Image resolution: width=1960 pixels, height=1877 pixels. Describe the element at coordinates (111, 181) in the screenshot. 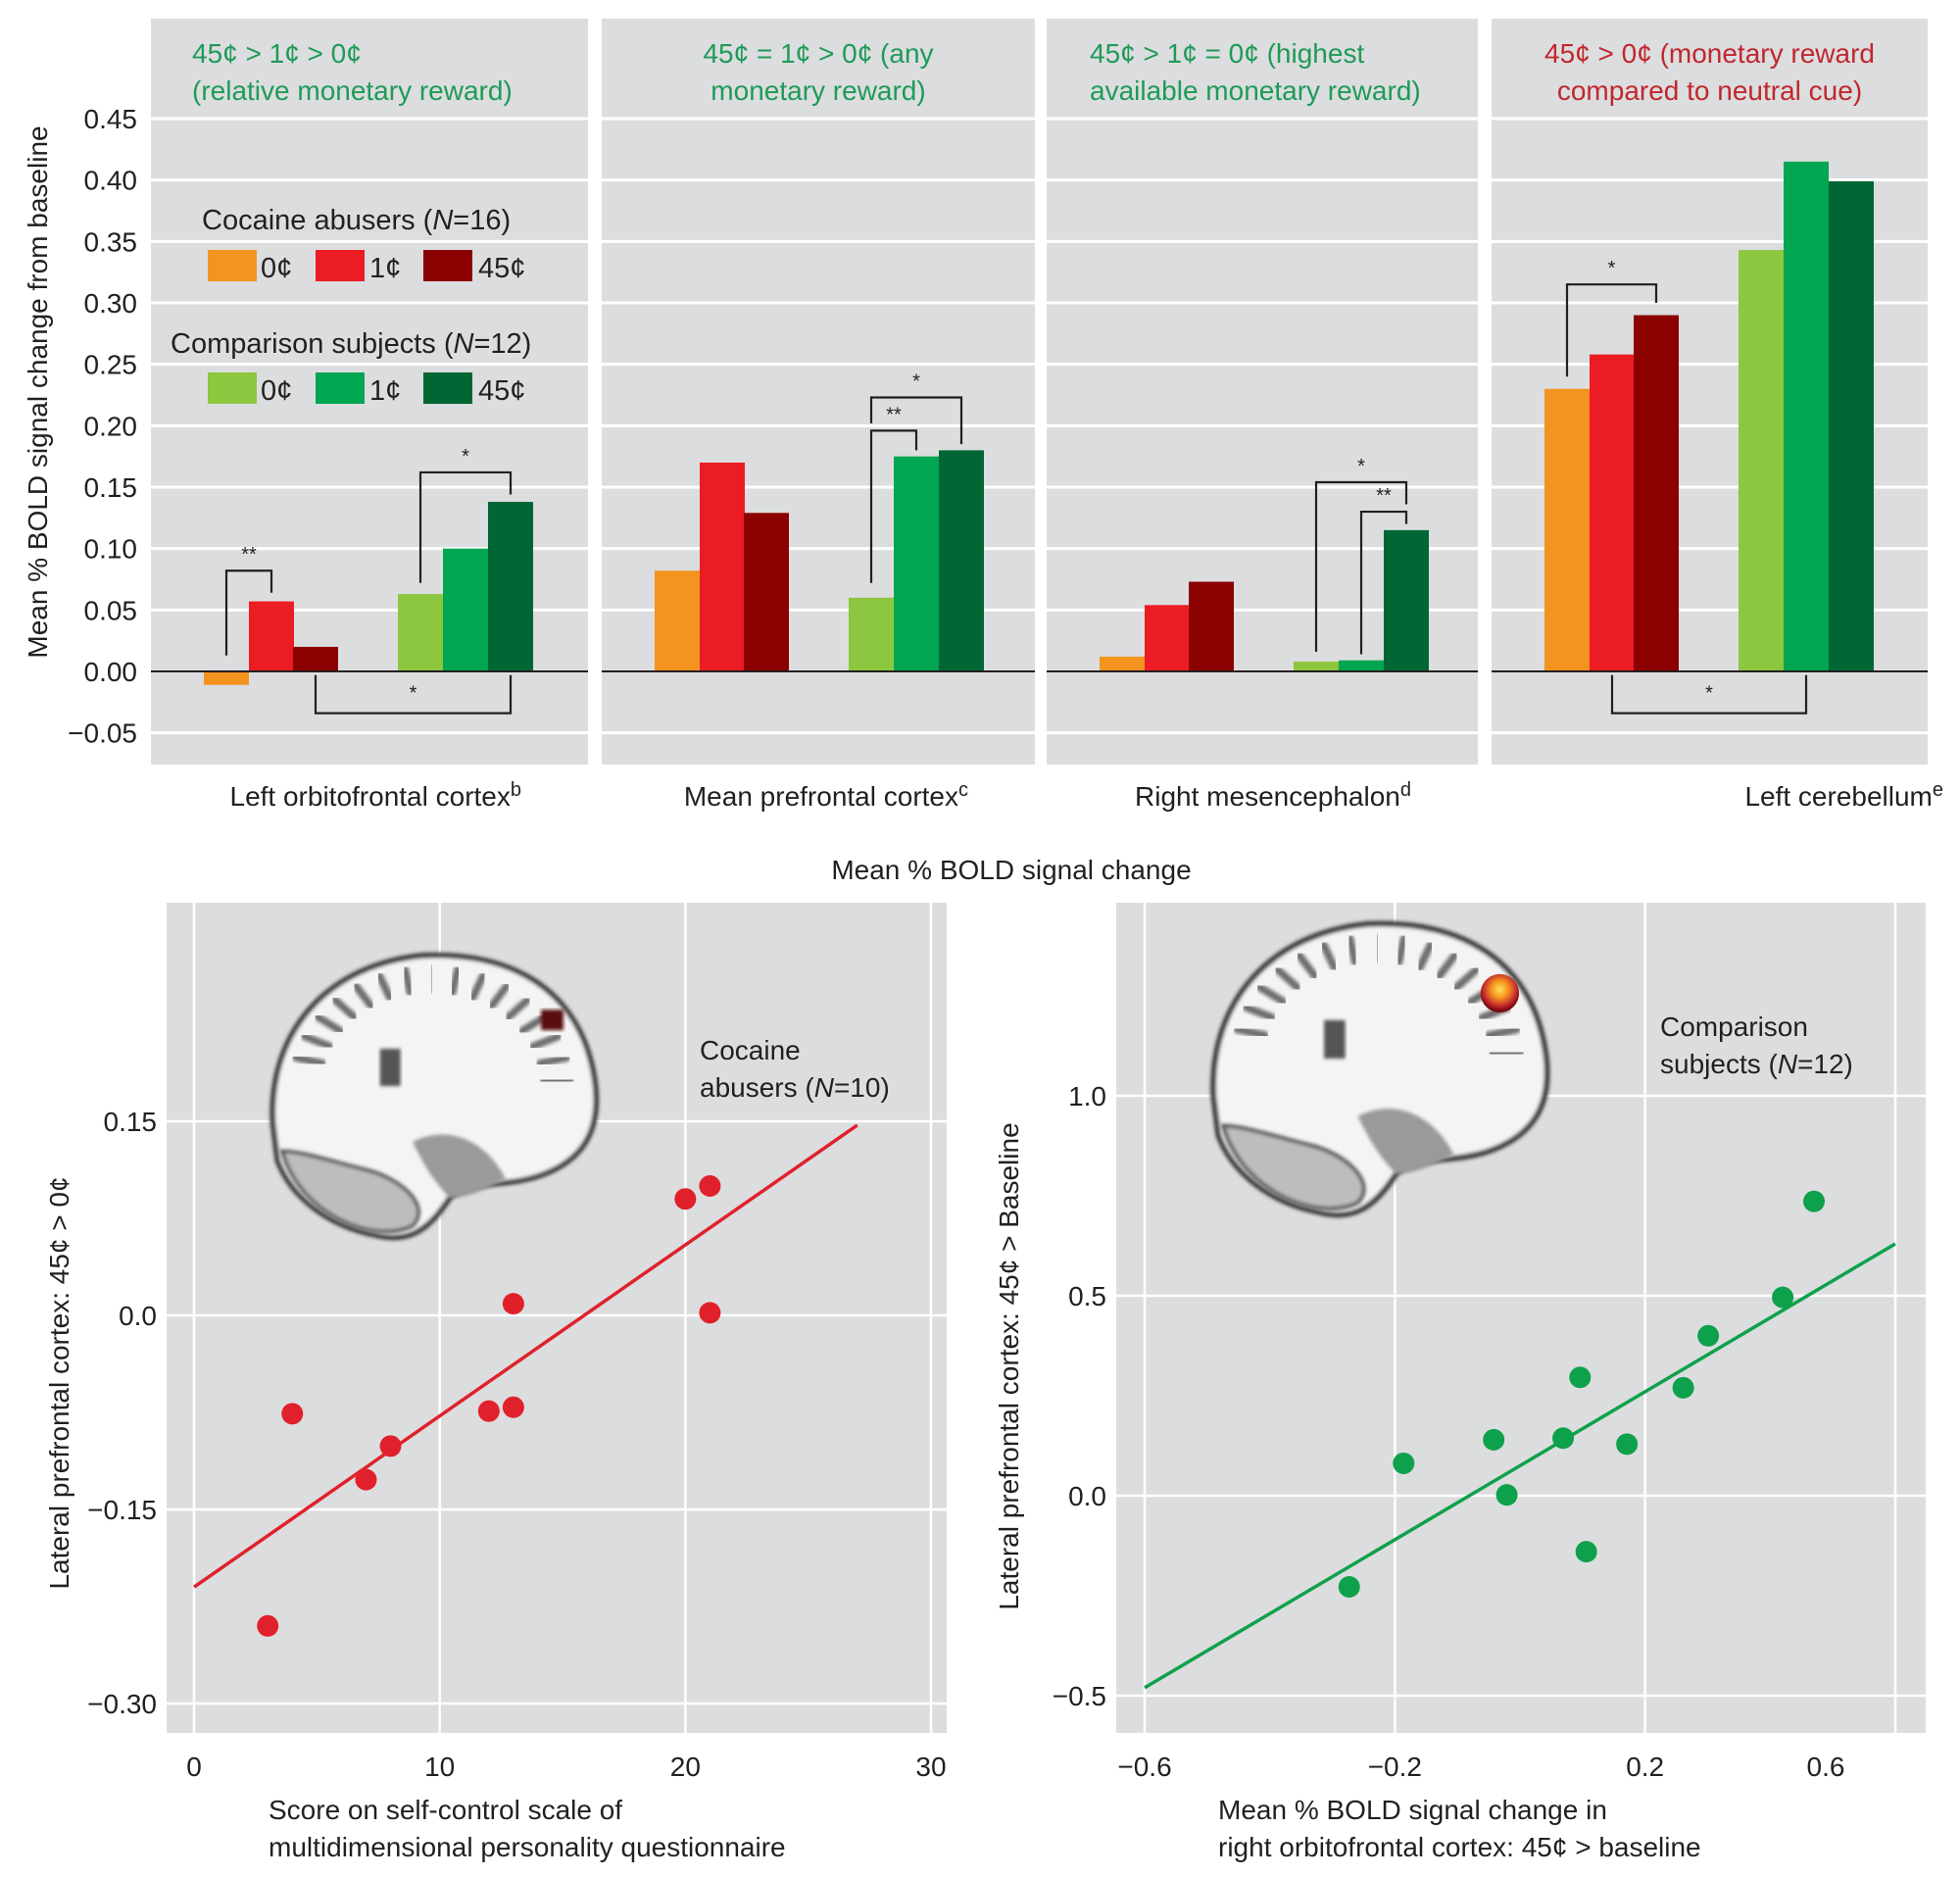

I see `y-tick-label: 0.40` at that location.